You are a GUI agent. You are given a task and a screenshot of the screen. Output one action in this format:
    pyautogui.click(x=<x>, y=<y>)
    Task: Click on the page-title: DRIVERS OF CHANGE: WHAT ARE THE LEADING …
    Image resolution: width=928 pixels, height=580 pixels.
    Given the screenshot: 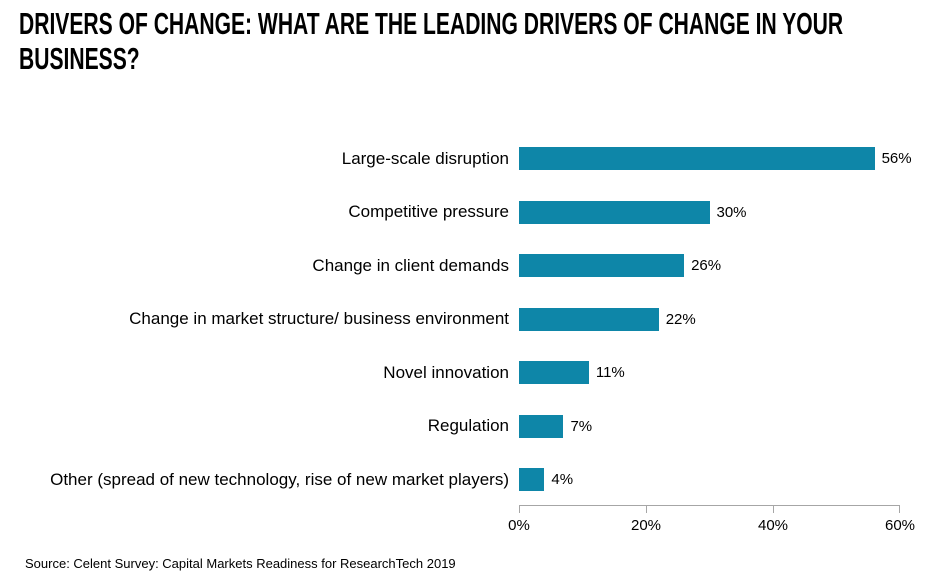 What is the action you would take?
    pyautogui.click(x=431, y=41)
    